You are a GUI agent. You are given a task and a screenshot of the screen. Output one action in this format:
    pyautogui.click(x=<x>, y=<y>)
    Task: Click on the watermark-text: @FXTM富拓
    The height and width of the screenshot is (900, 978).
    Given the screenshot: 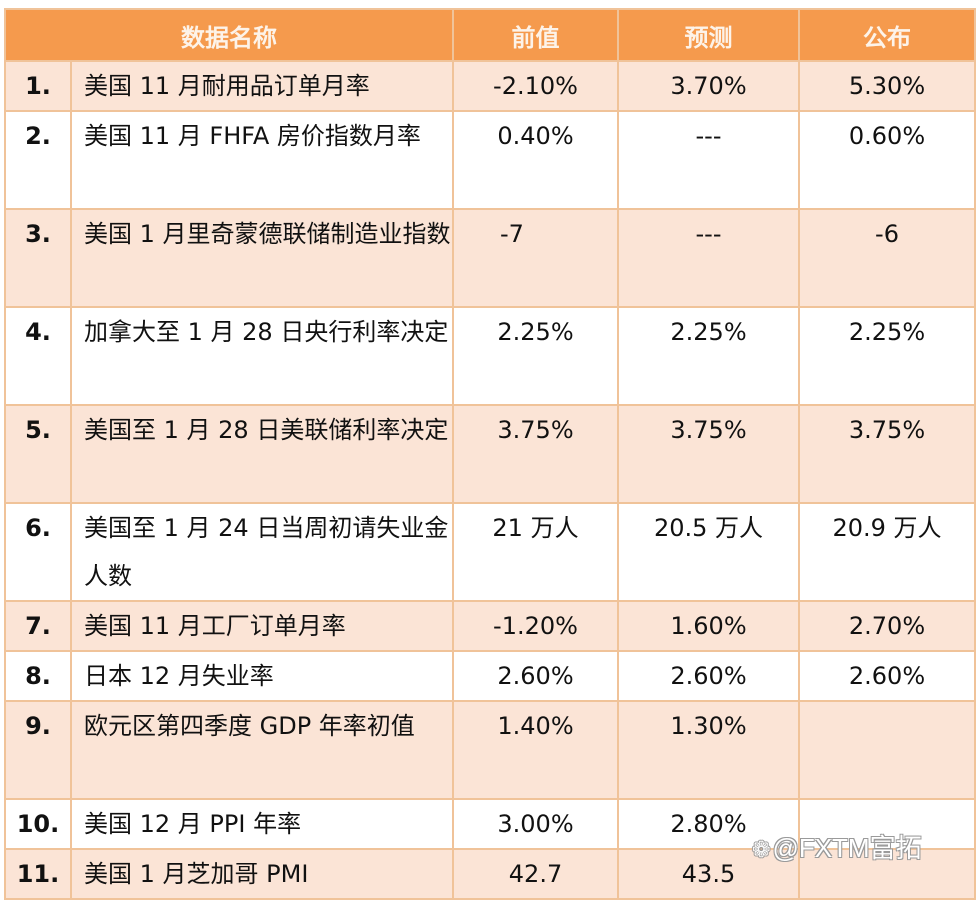 What is the action you would take?
    pyautogui.click(x=847, y=848)
    